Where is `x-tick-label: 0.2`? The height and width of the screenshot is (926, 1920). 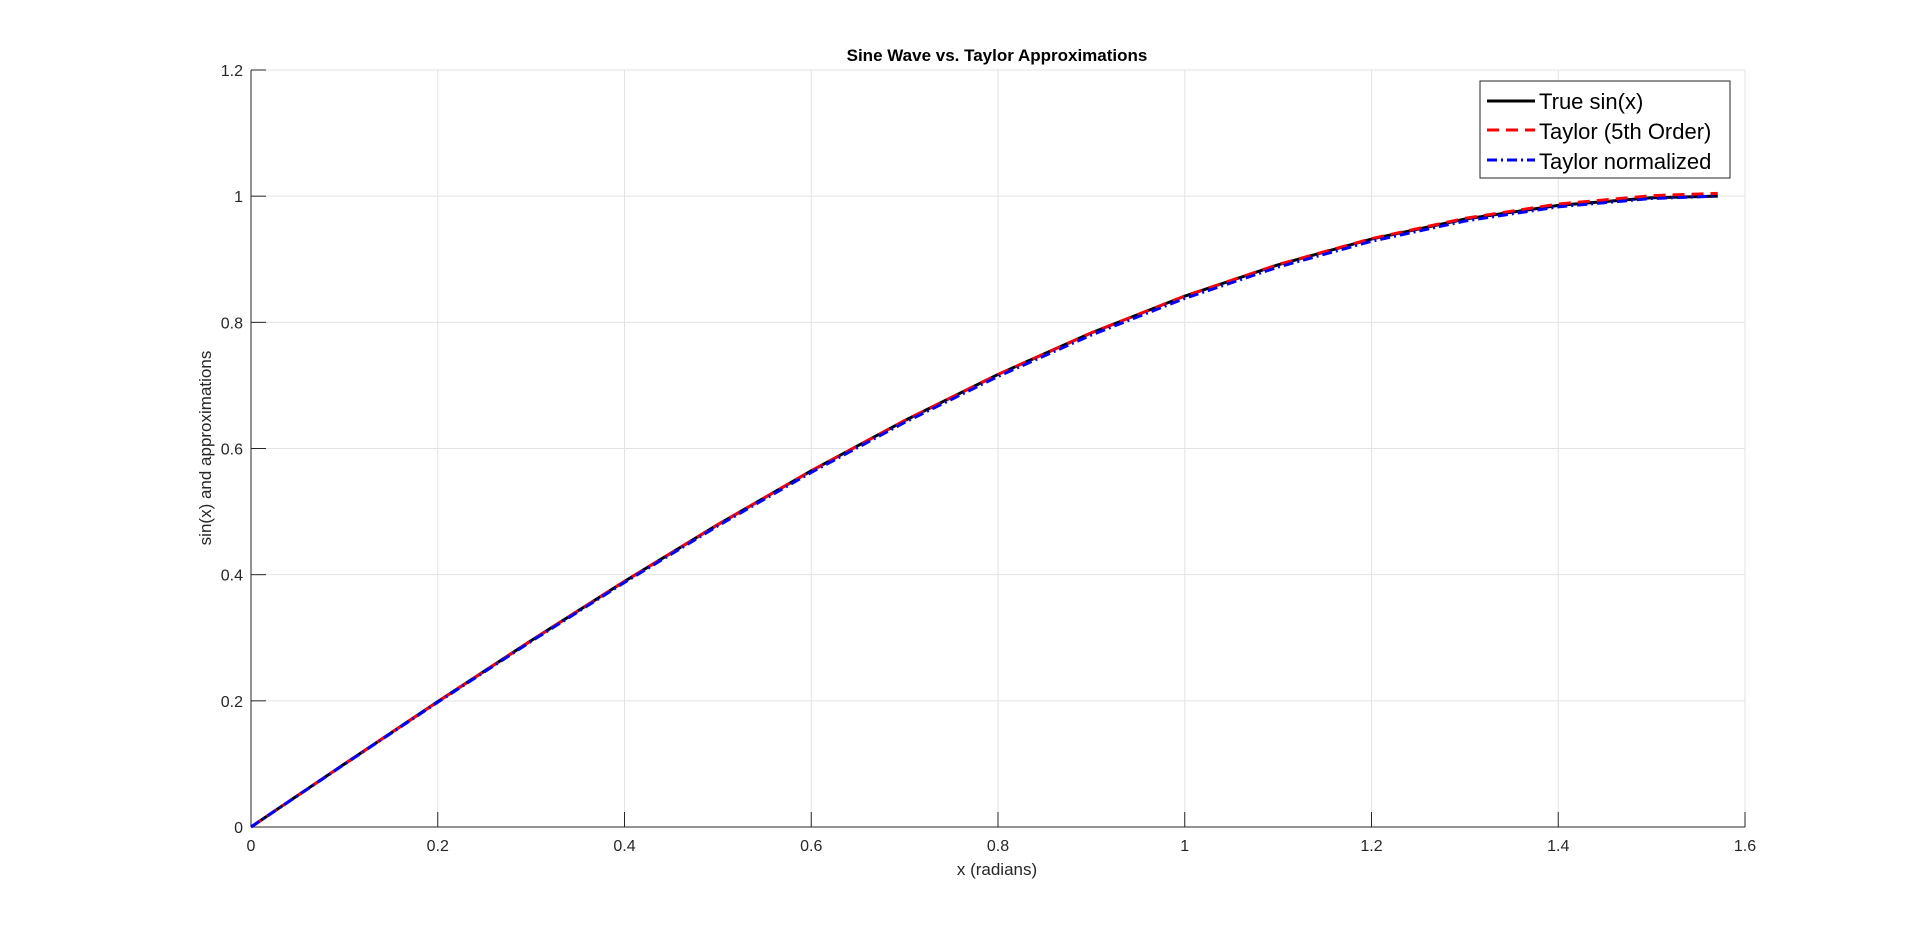
x-tick-label: 0.2 is located at coordinates (438, 846).